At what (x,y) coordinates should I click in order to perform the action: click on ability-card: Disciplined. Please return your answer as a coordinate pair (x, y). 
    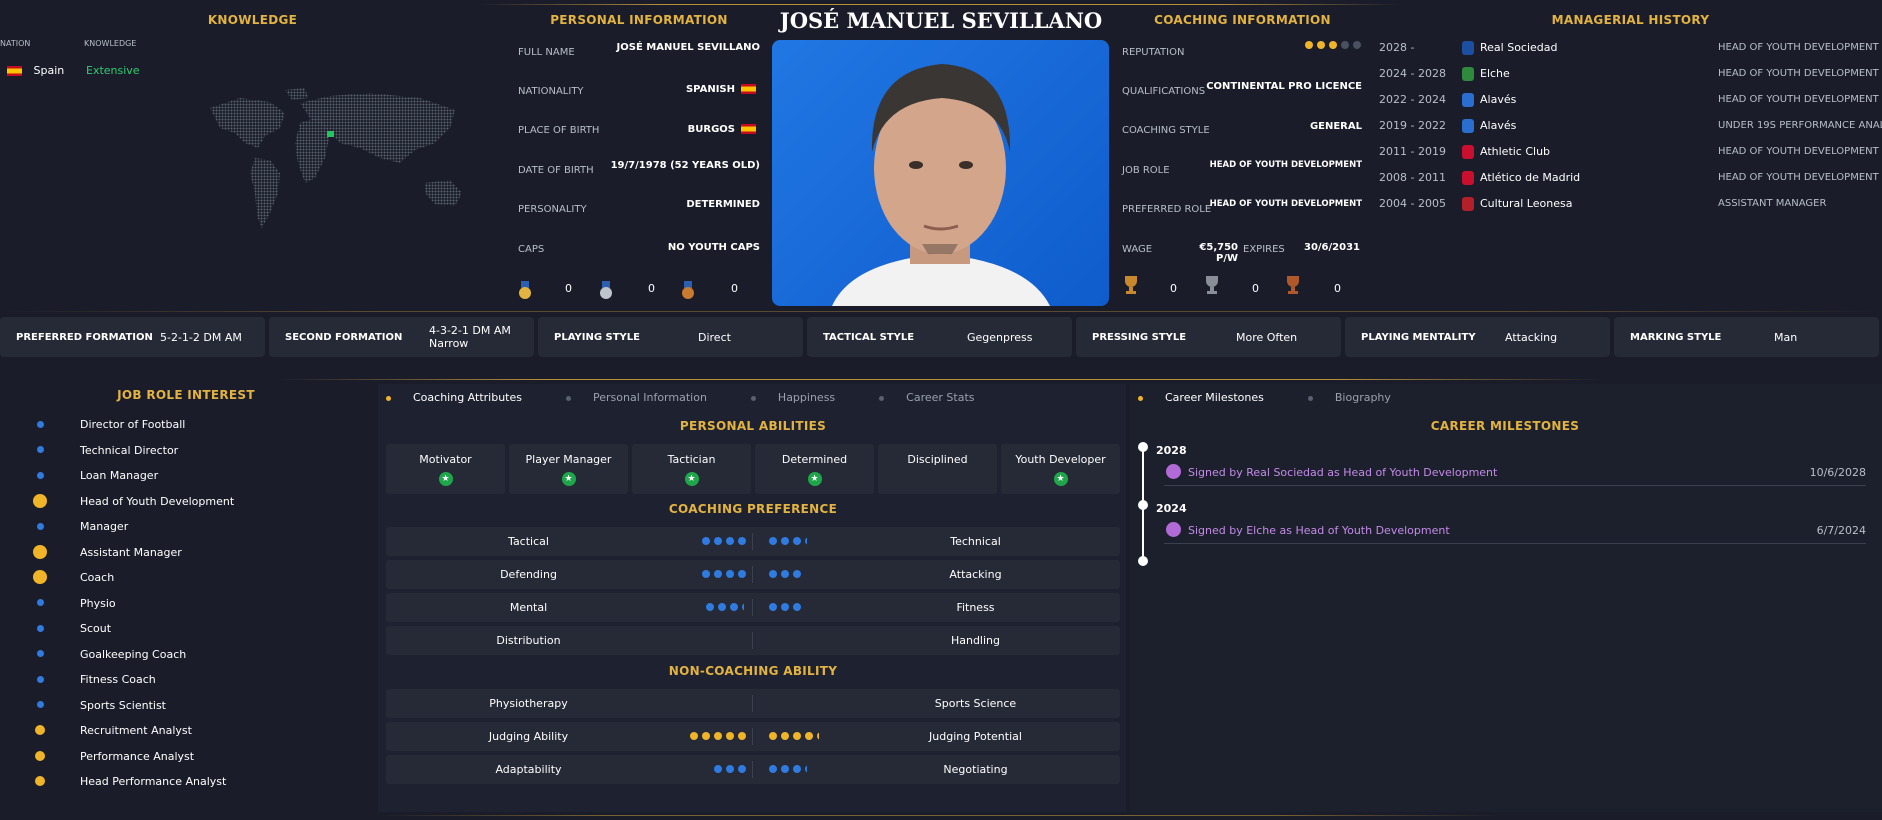
    Looking at the image, I should click on (937, 469).